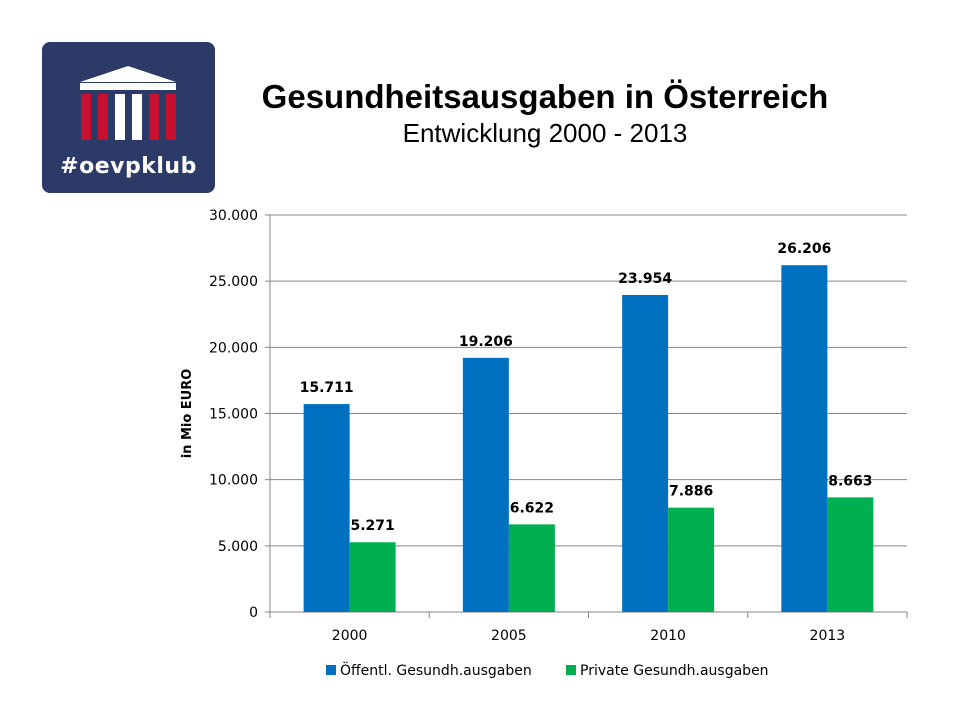  Describe the element at coordinates (233, 348) in the screenshot. I see `y-tick-label: 20.000` at that location.